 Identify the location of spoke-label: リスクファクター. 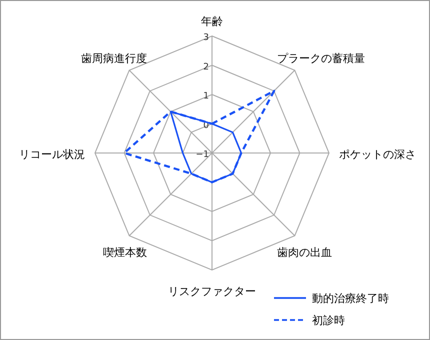
(212, 291).